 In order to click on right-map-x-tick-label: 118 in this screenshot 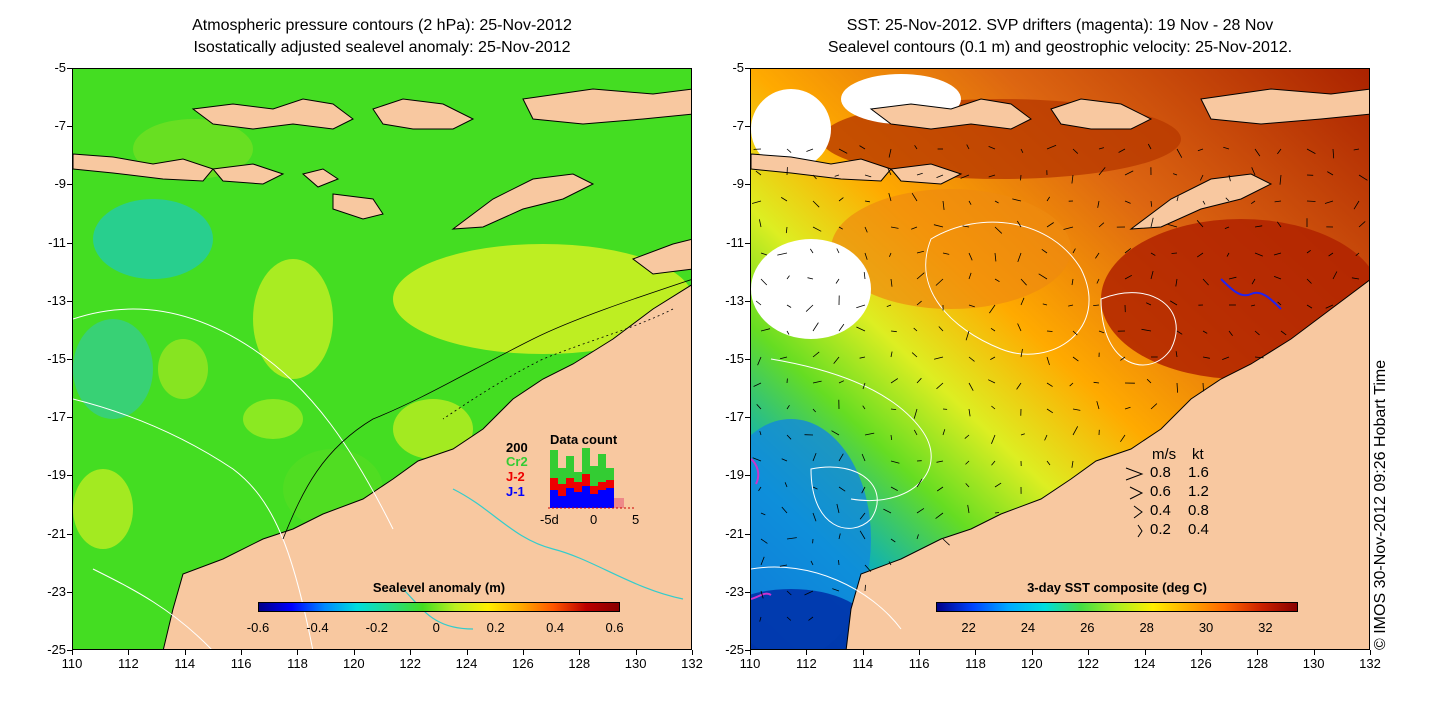, I will do `click(975, 663)`.